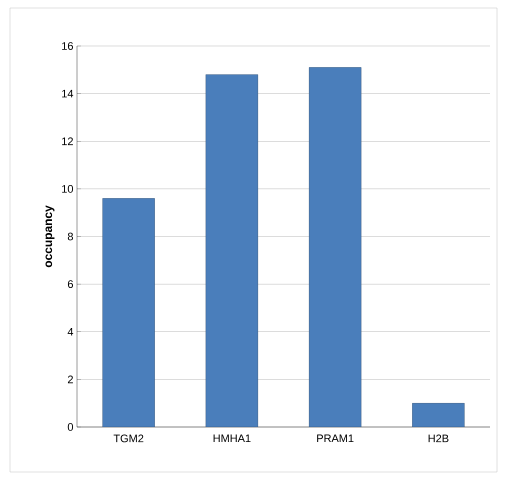 The image size is (508, 480). What do you see at coordinates (68, 94) in the screenshot?
I see `y-tick-label: 14` at bounding box center [68, 94].